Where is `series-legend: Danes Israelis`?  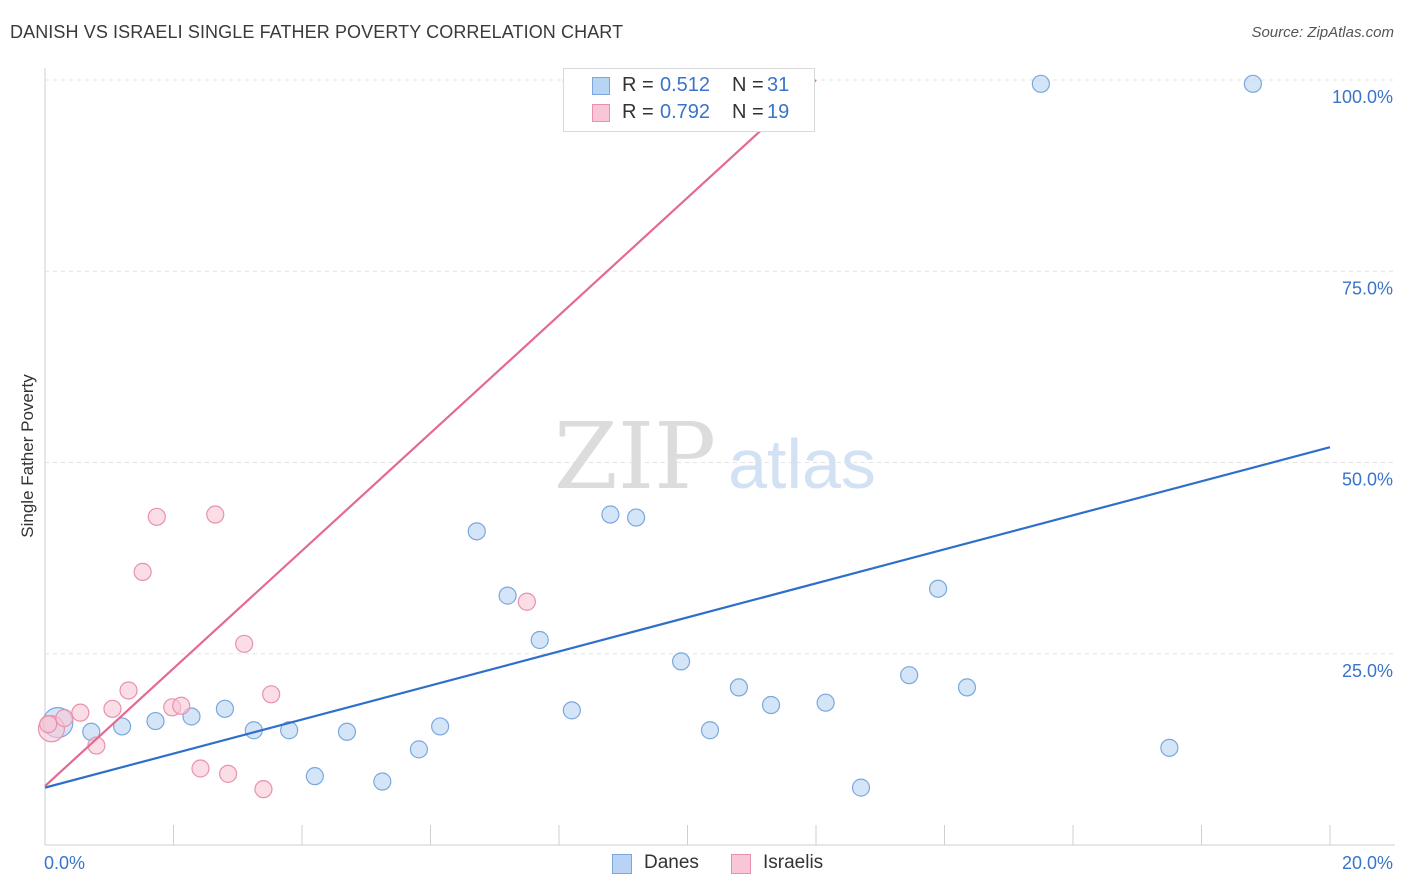 series-legend: Danes Israelis is located at coordinates (703, 865).